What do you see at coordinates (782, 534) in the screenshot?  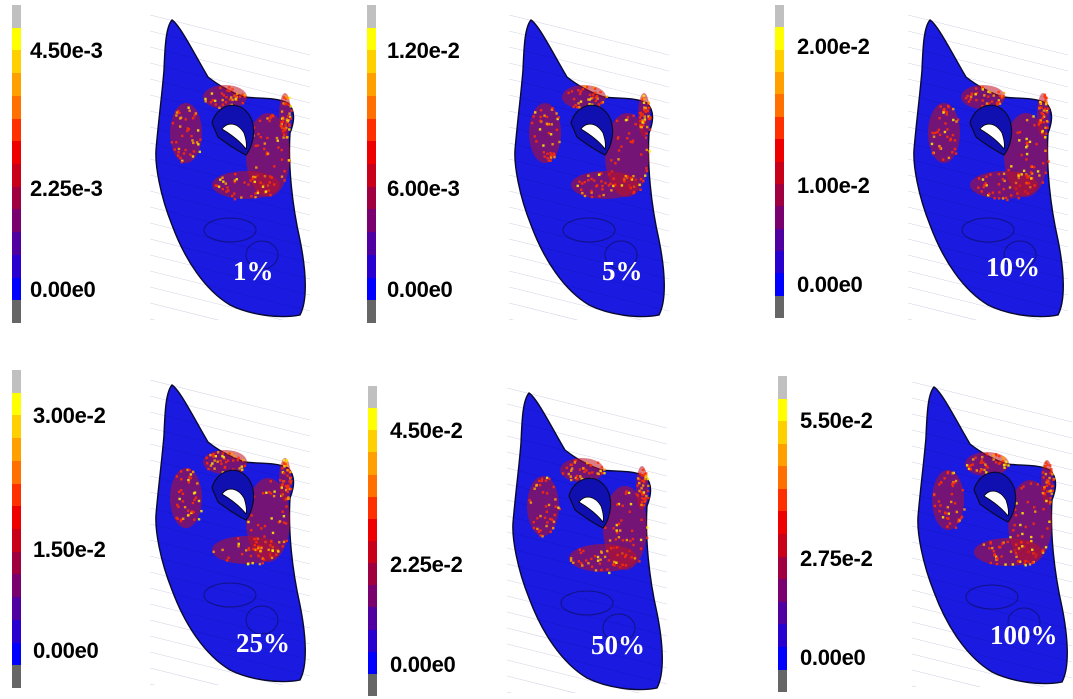 I see `colorbar` at bounding box center [782, 534].